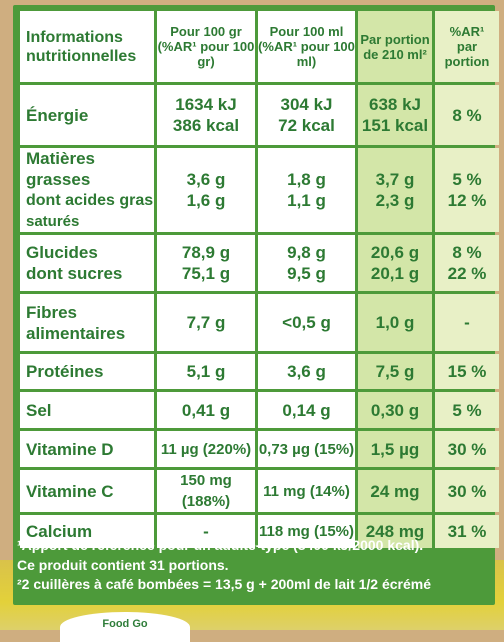 The height and width of the screenshot is (642, 504). What do you see at coordinates (206, 252) in the screenshot?
I see `cell-line: 78,9 g` at bounding box center [206, 252].